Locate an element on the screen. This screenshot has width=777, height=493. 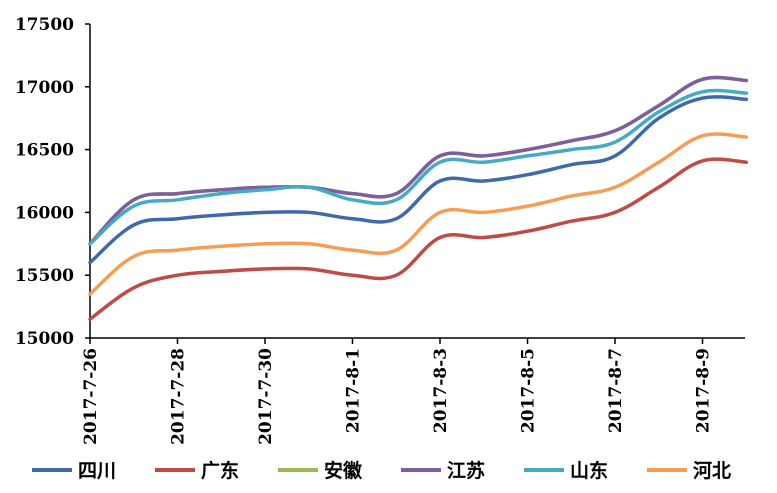
legend-label: 江苏 is located at coordinates (466, 470).